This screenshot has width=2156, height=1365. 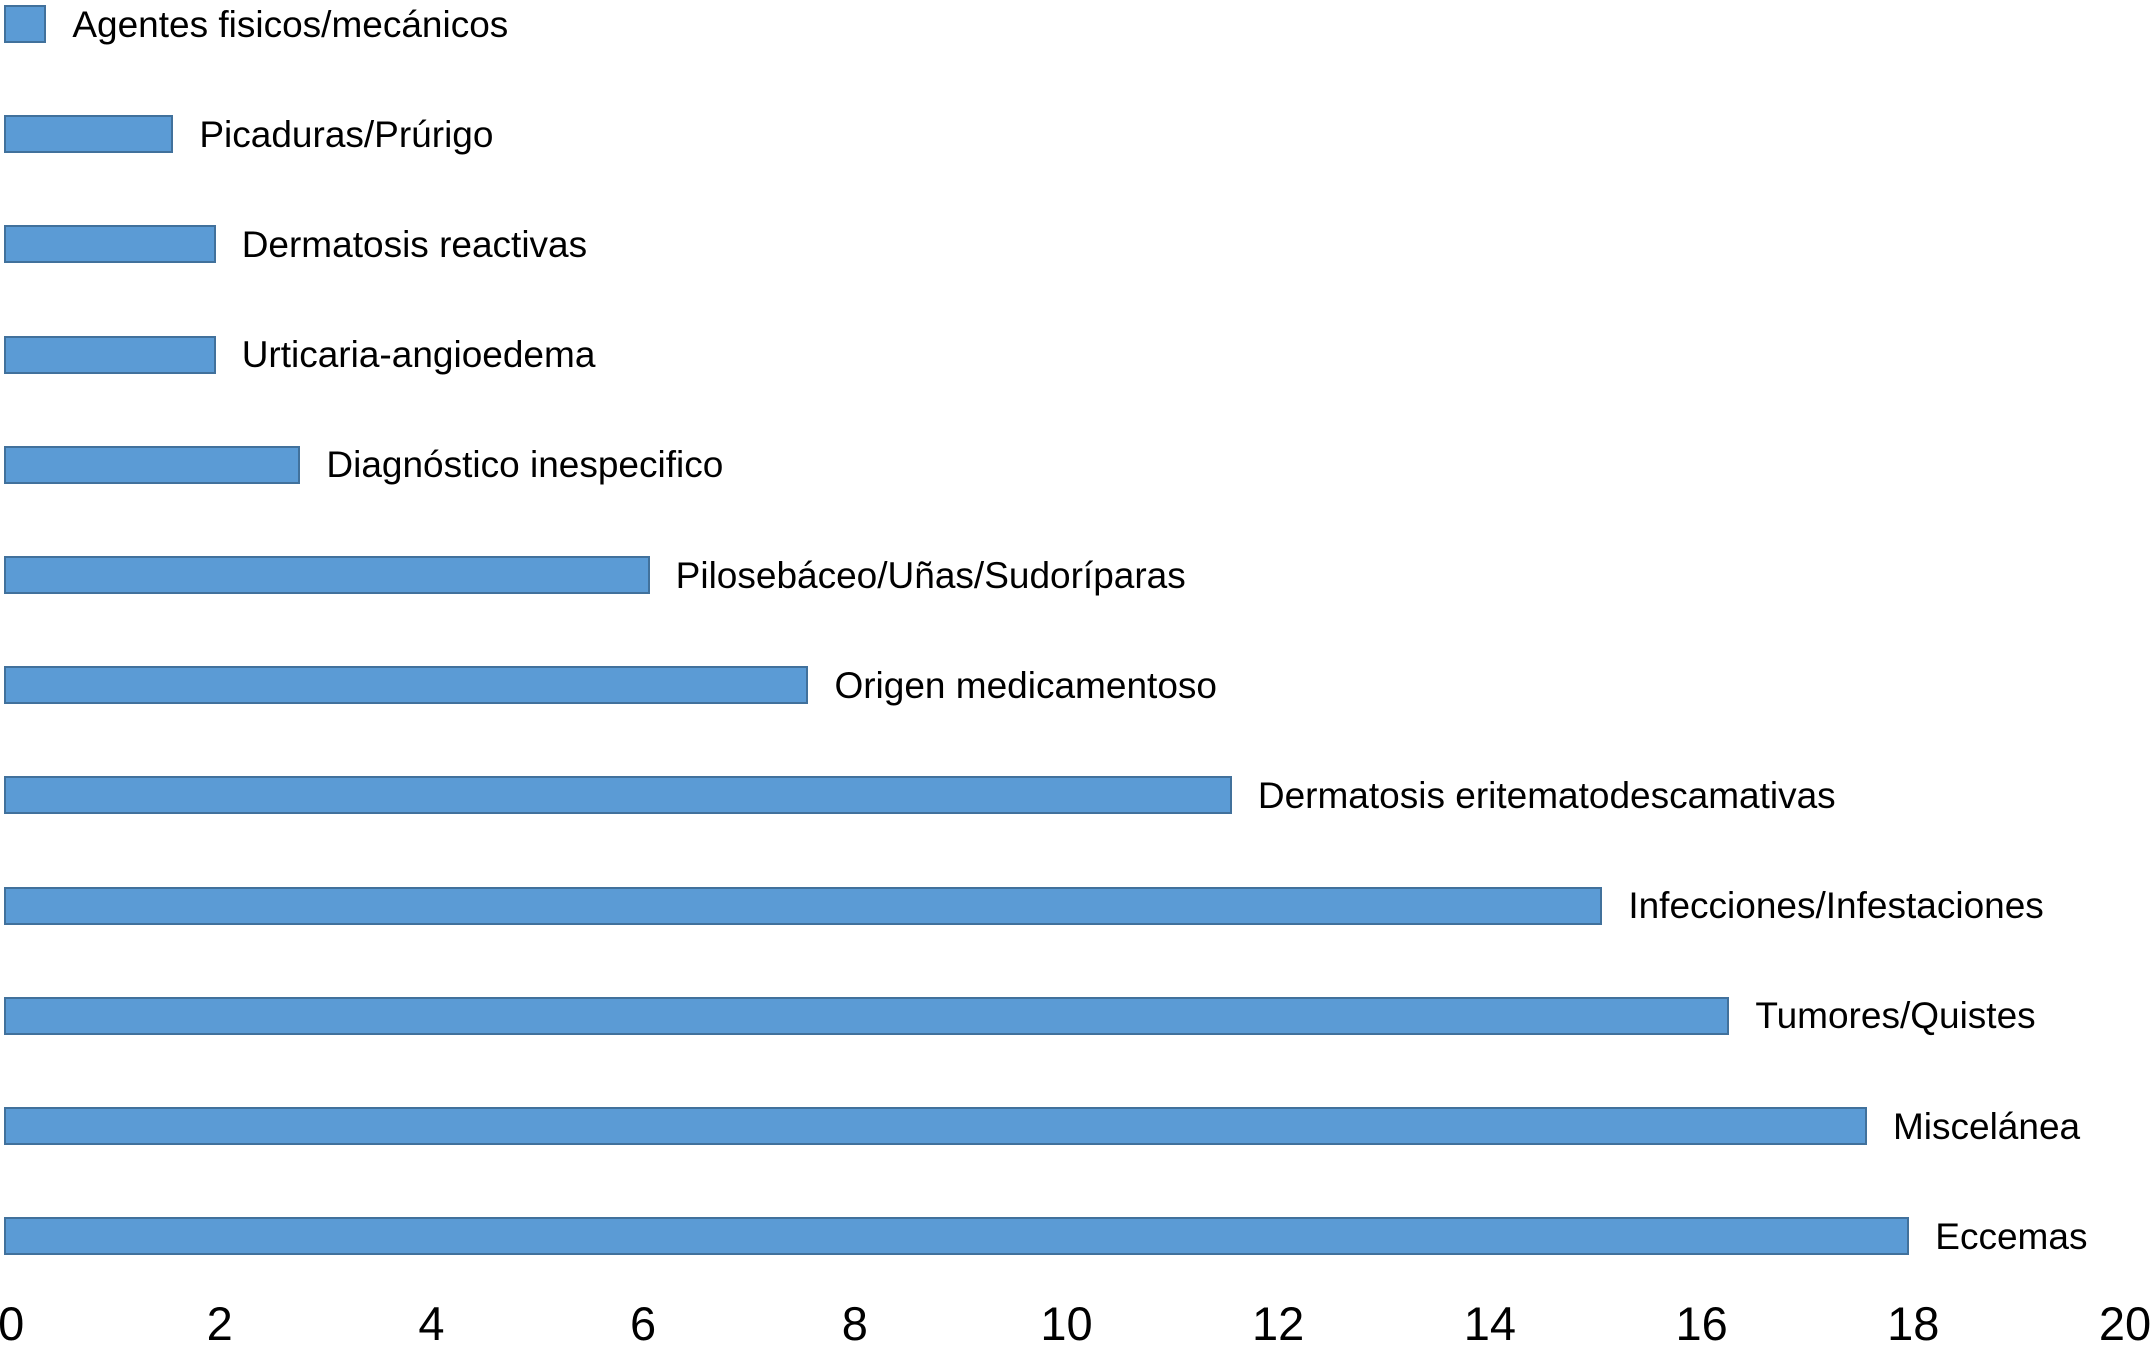 I want to click on x-axis-tick: 18, so click(x=1913, y=1323).